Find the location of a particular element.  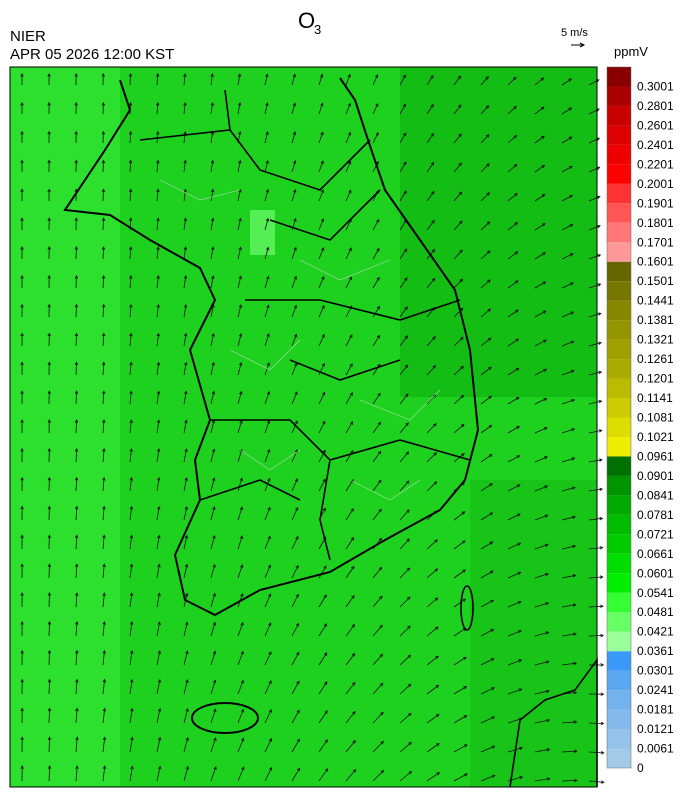

colorbar-label: 0.0721 is located at coordinates (655, 534).